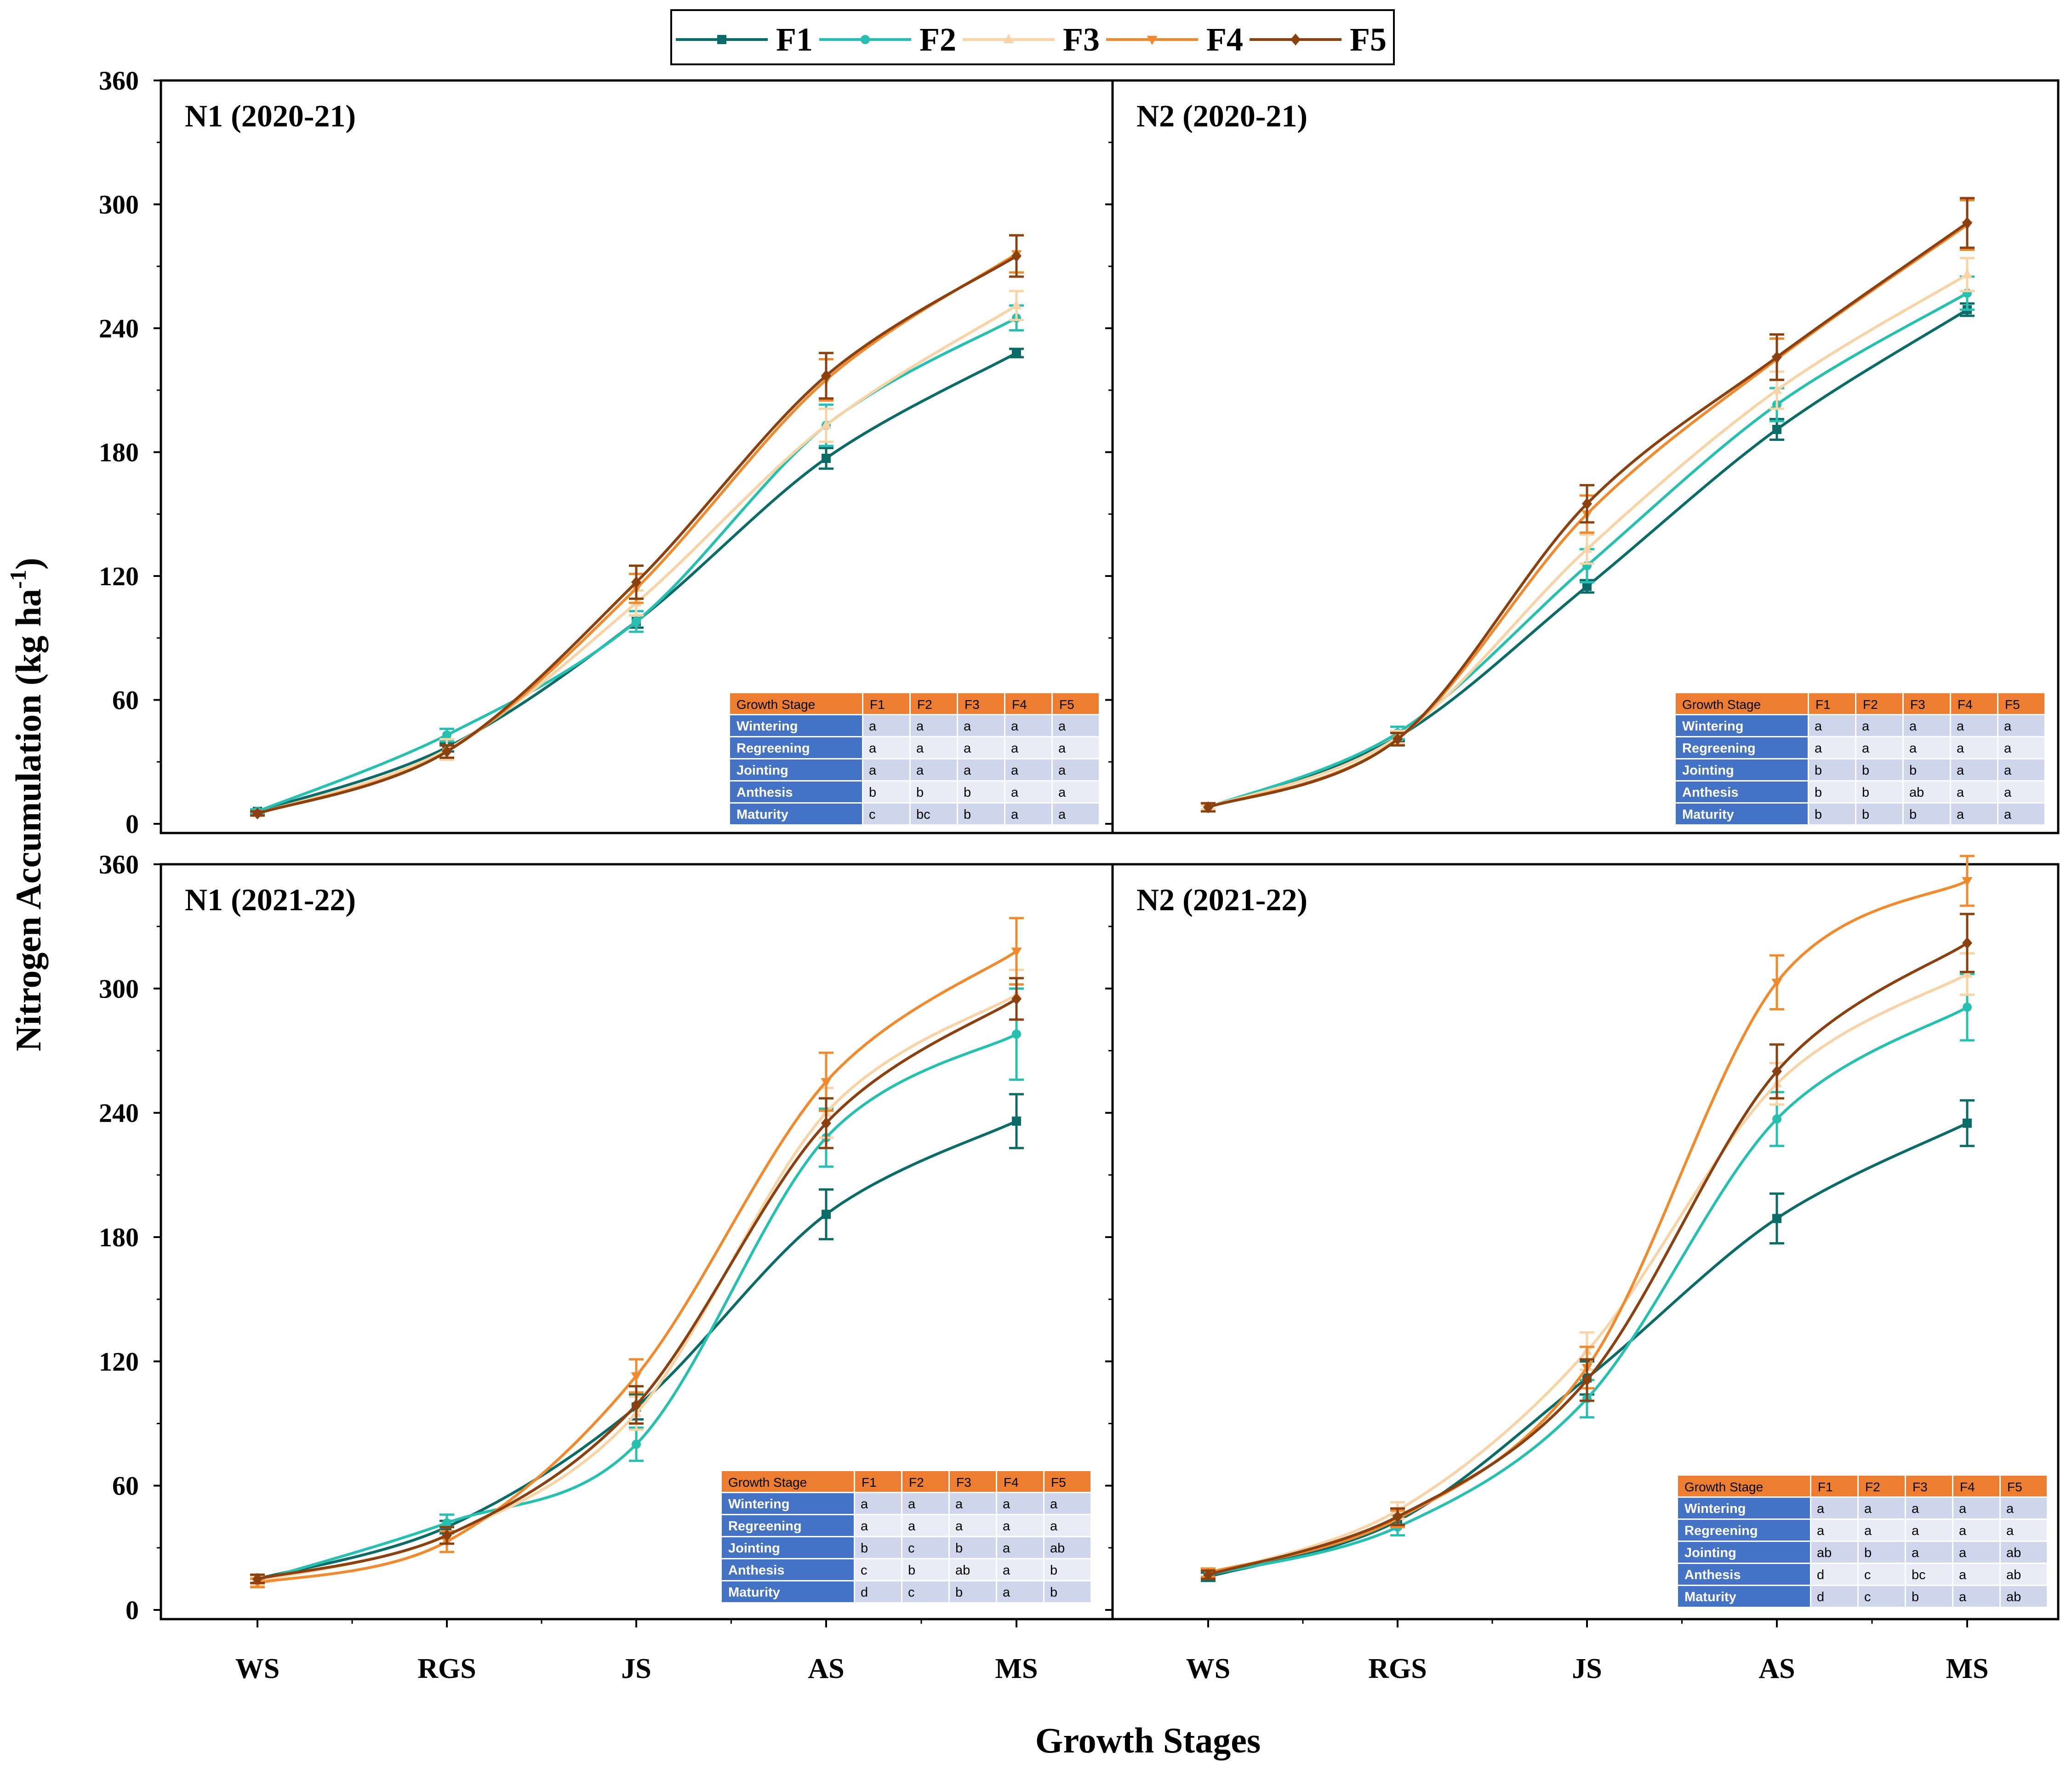  I want to click on table-header-text: F4, so click(1020, 704).